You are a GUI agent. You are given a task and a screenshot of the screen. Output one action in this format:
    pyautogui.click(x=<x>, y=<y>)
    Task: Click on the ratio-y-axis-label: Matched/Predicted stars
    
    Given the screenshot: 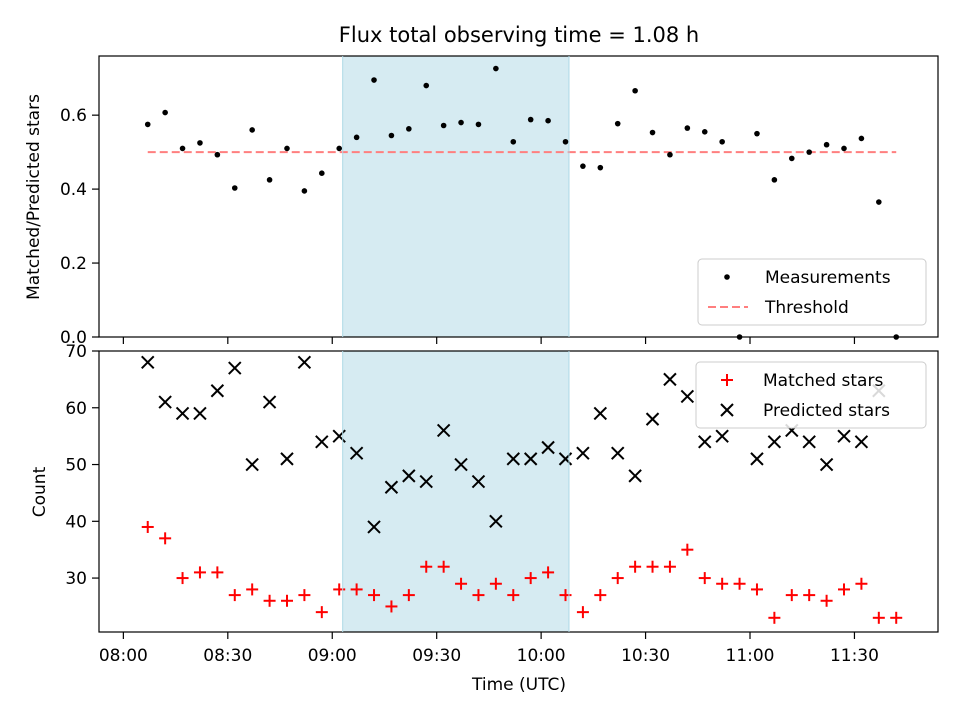 What is the action you would take?
    pyautogui.click(x=34, y=197)
    